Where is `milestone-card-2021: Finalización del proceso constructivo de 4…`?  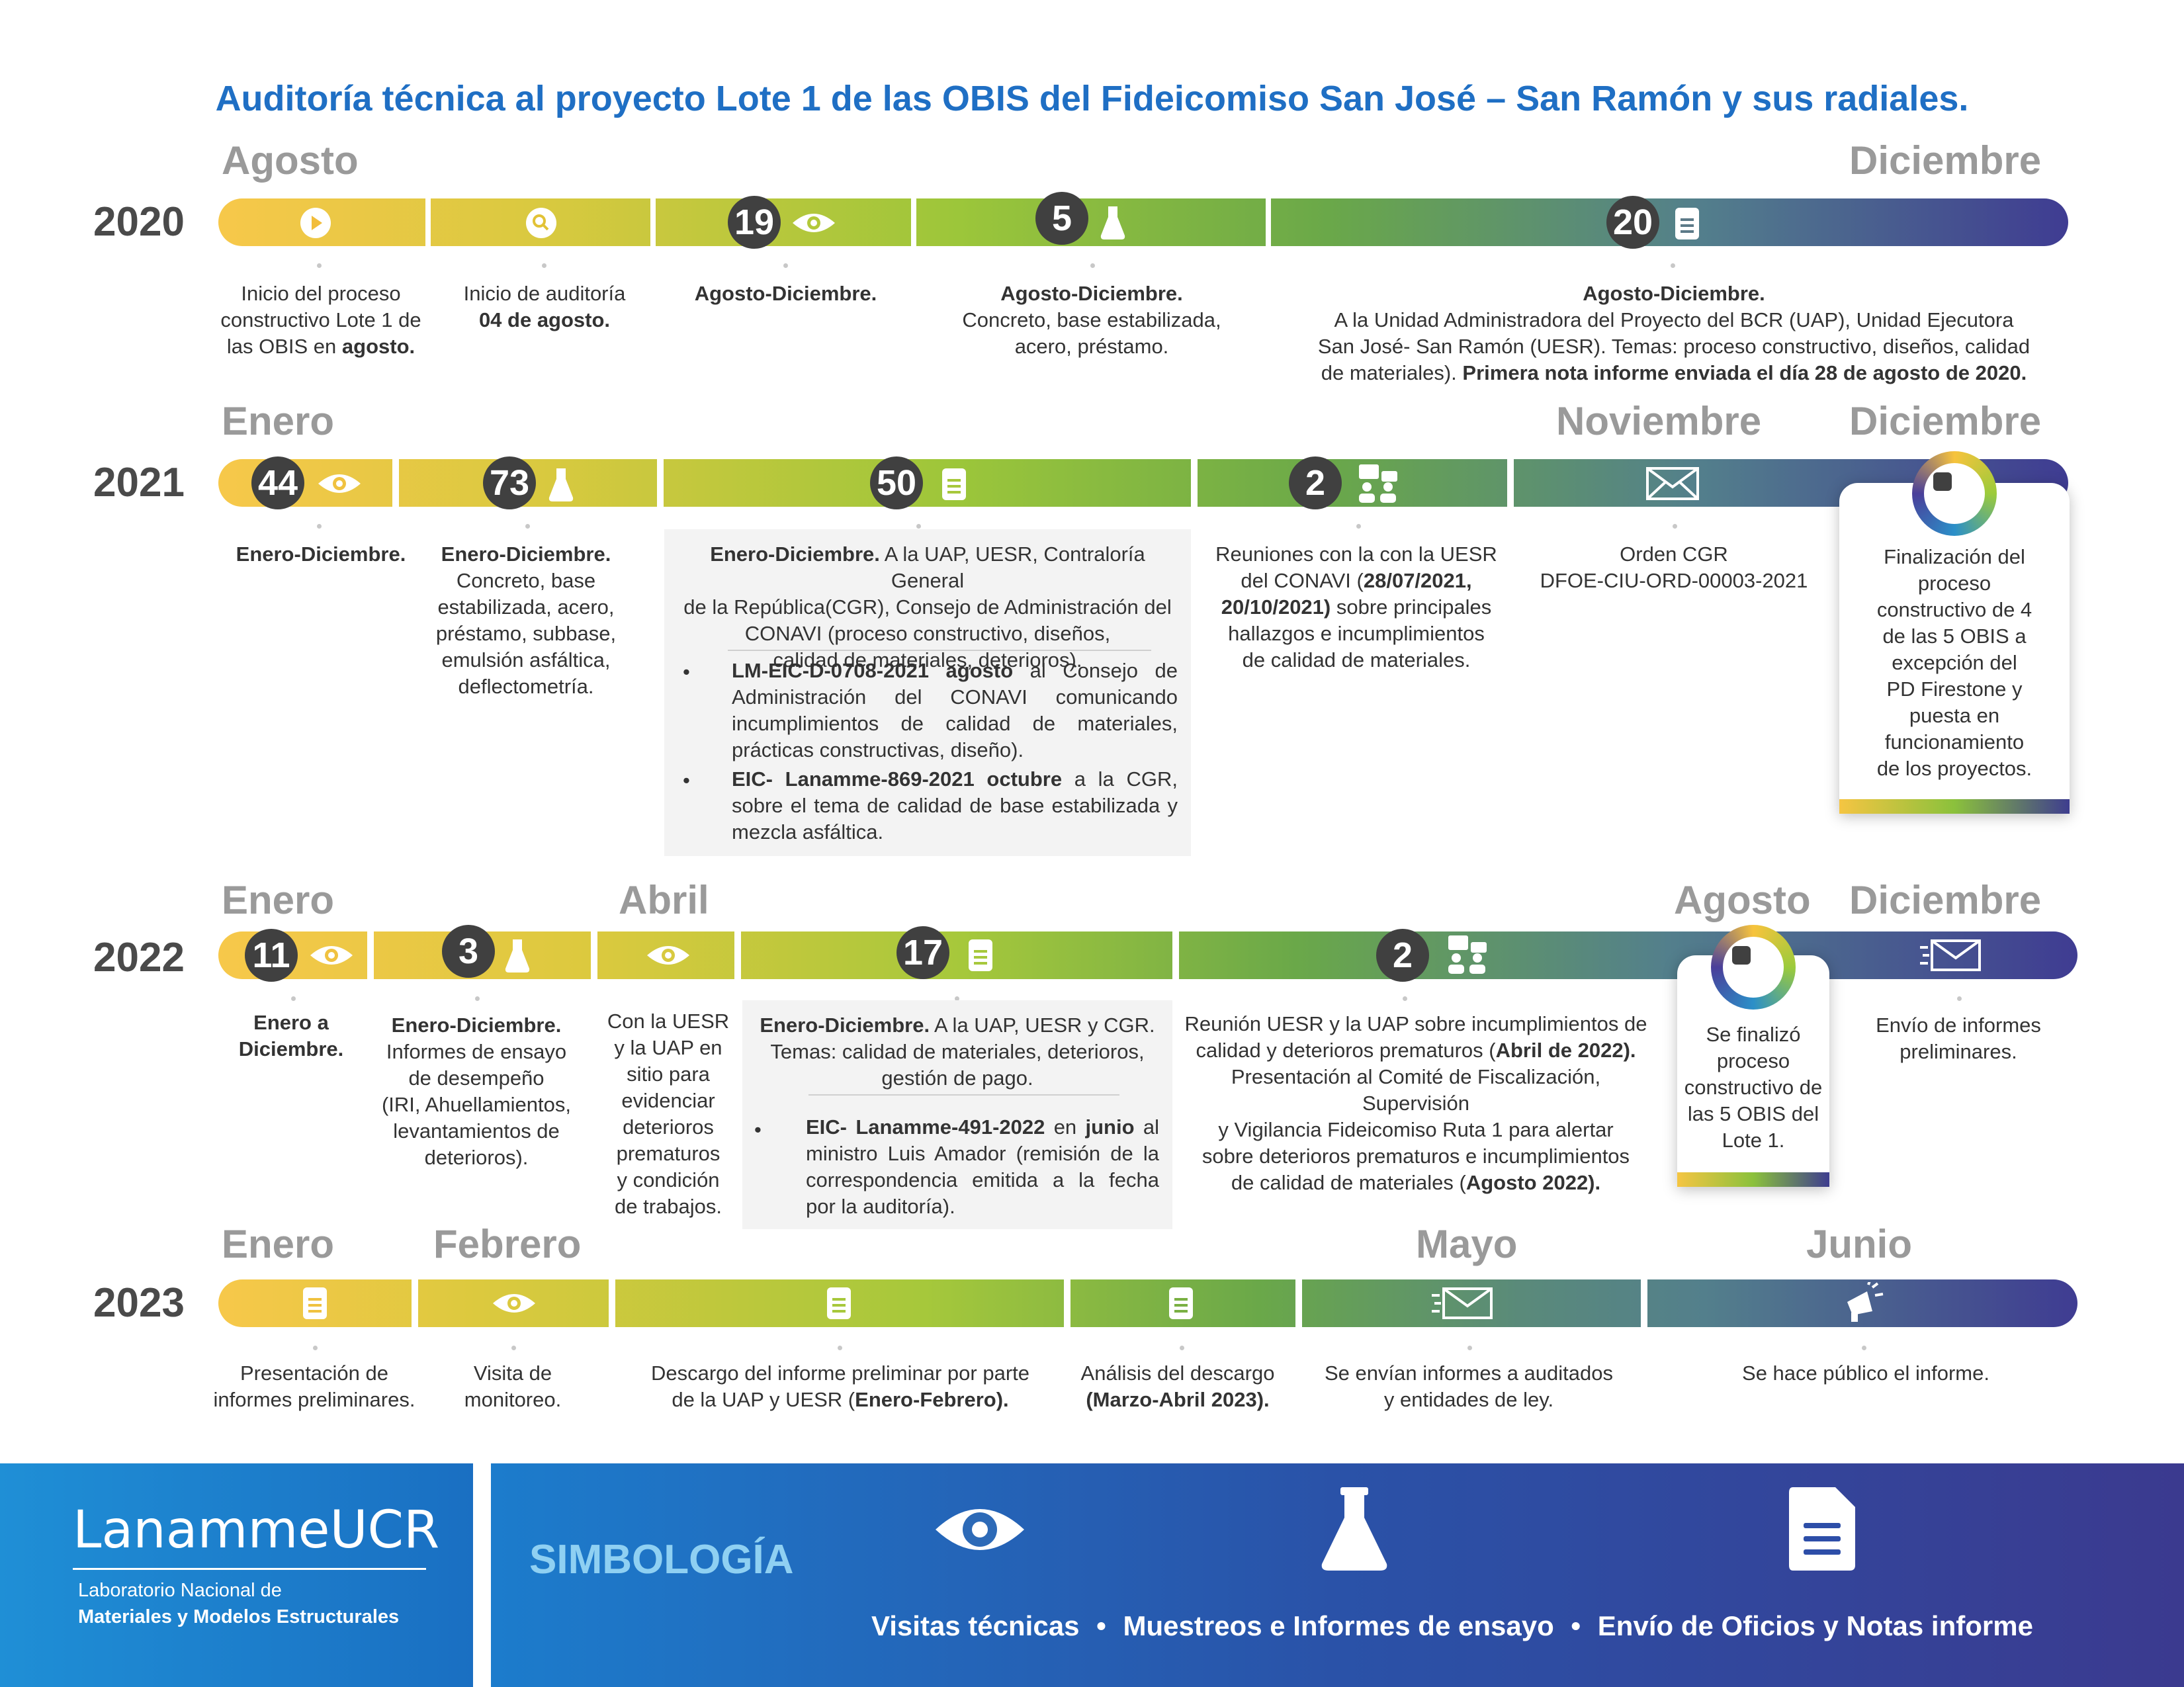
milestone-card-2021: Finalización del proceso constructivo de 4… is located at coordinates (1955, 648).